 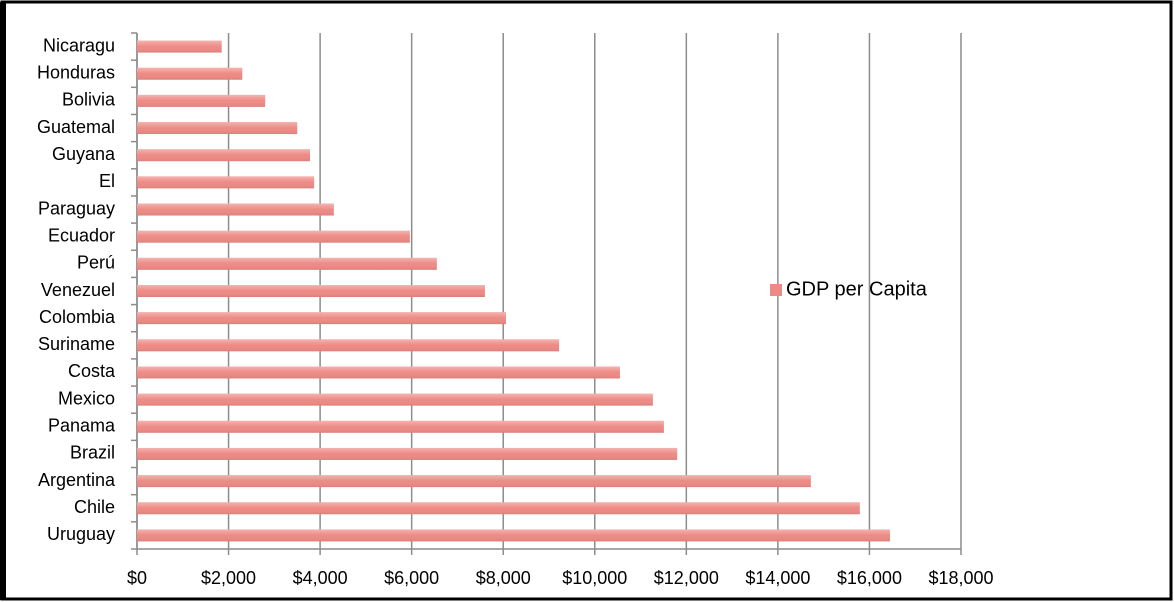 I want to click on y-tick-label: Ecuador, so click(x=81, y=235).